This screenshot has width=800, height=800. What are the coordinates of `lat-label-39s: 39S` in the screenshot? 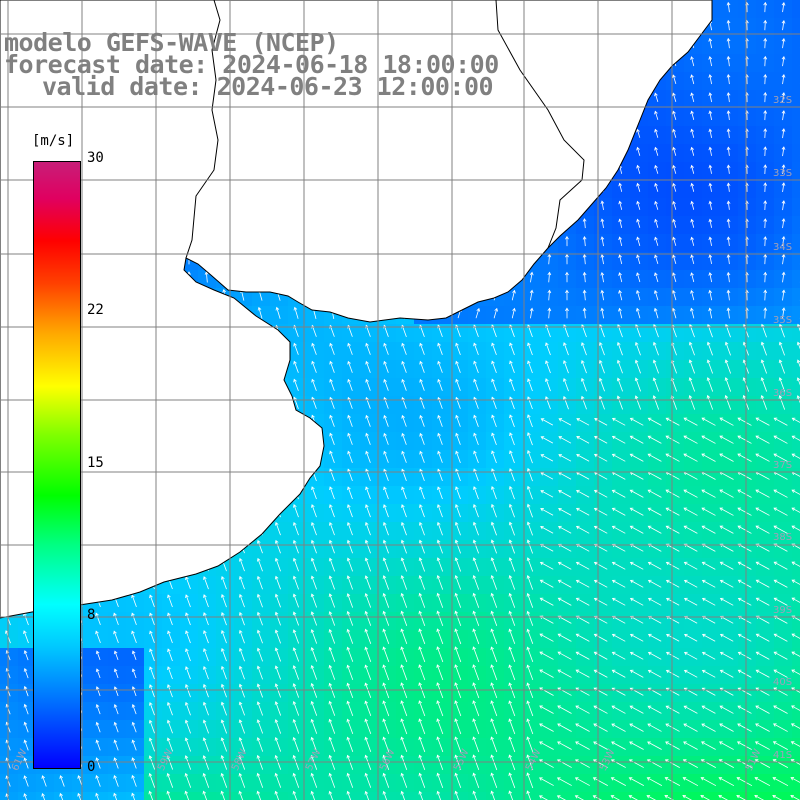 It's located at (783, 610).